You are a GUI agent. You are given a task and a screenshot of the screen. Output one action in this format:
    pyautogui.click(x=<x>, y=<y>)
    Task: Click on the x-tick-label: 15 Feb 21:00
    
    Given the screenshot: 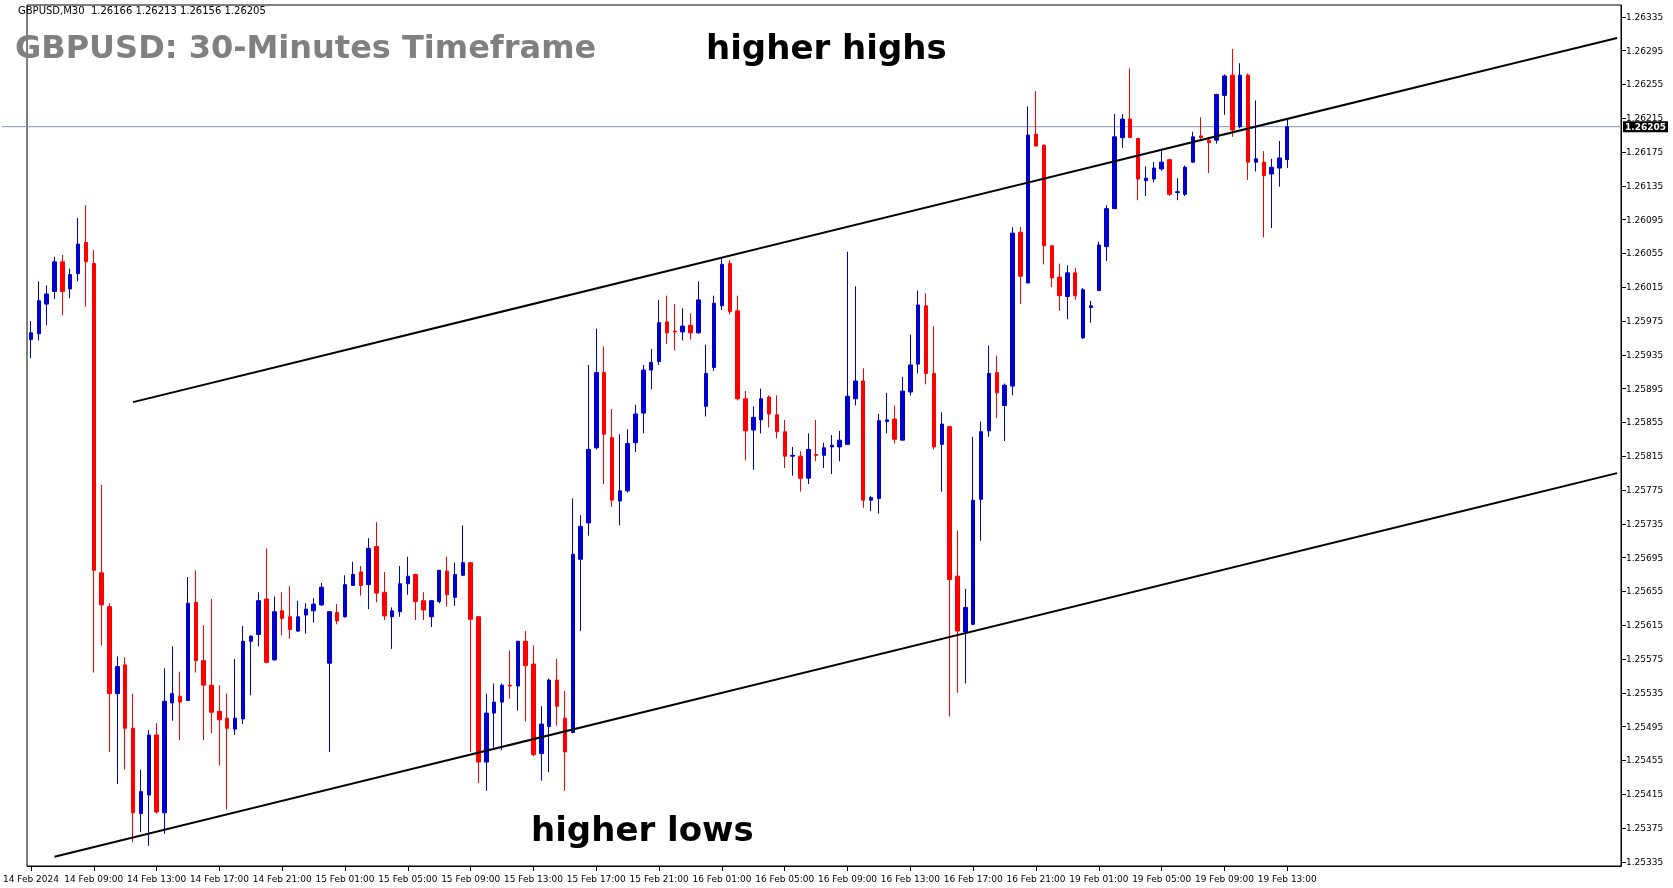 What is the action you would take?
    pyautogui.click(x=659, y=878)
    